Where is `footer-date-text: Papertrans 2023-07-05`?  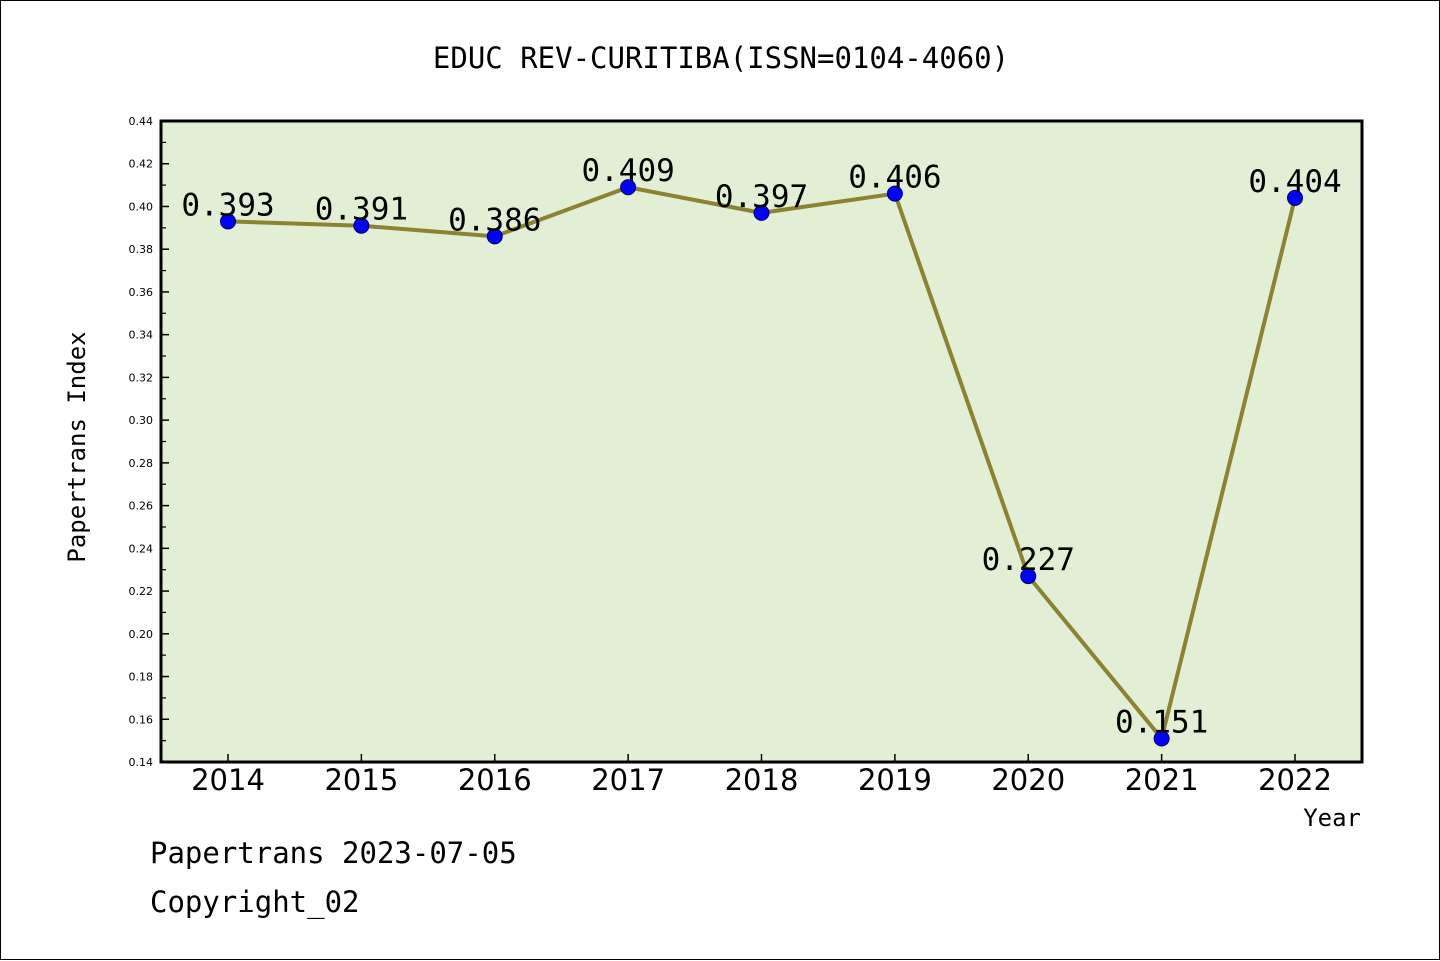 footer-date-text: Papertrans 2023-07-05 is located at coordinates (333, 853).